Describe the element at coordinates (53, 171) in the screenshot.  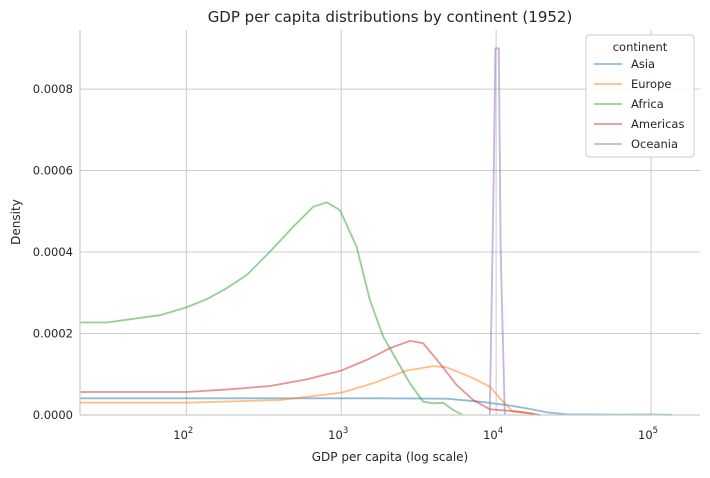
I see `y-tick-label: 0.0006` at that location.